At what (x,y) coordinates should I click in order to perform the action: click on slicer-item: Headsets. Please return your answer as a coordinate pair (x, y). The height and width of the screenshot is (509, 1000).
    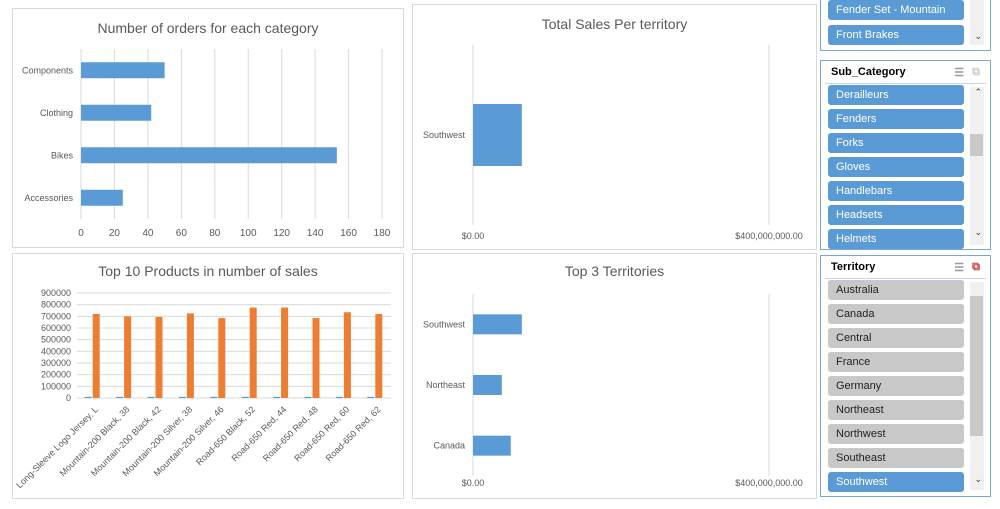
    Looking at the image, I should click on (896, 215).